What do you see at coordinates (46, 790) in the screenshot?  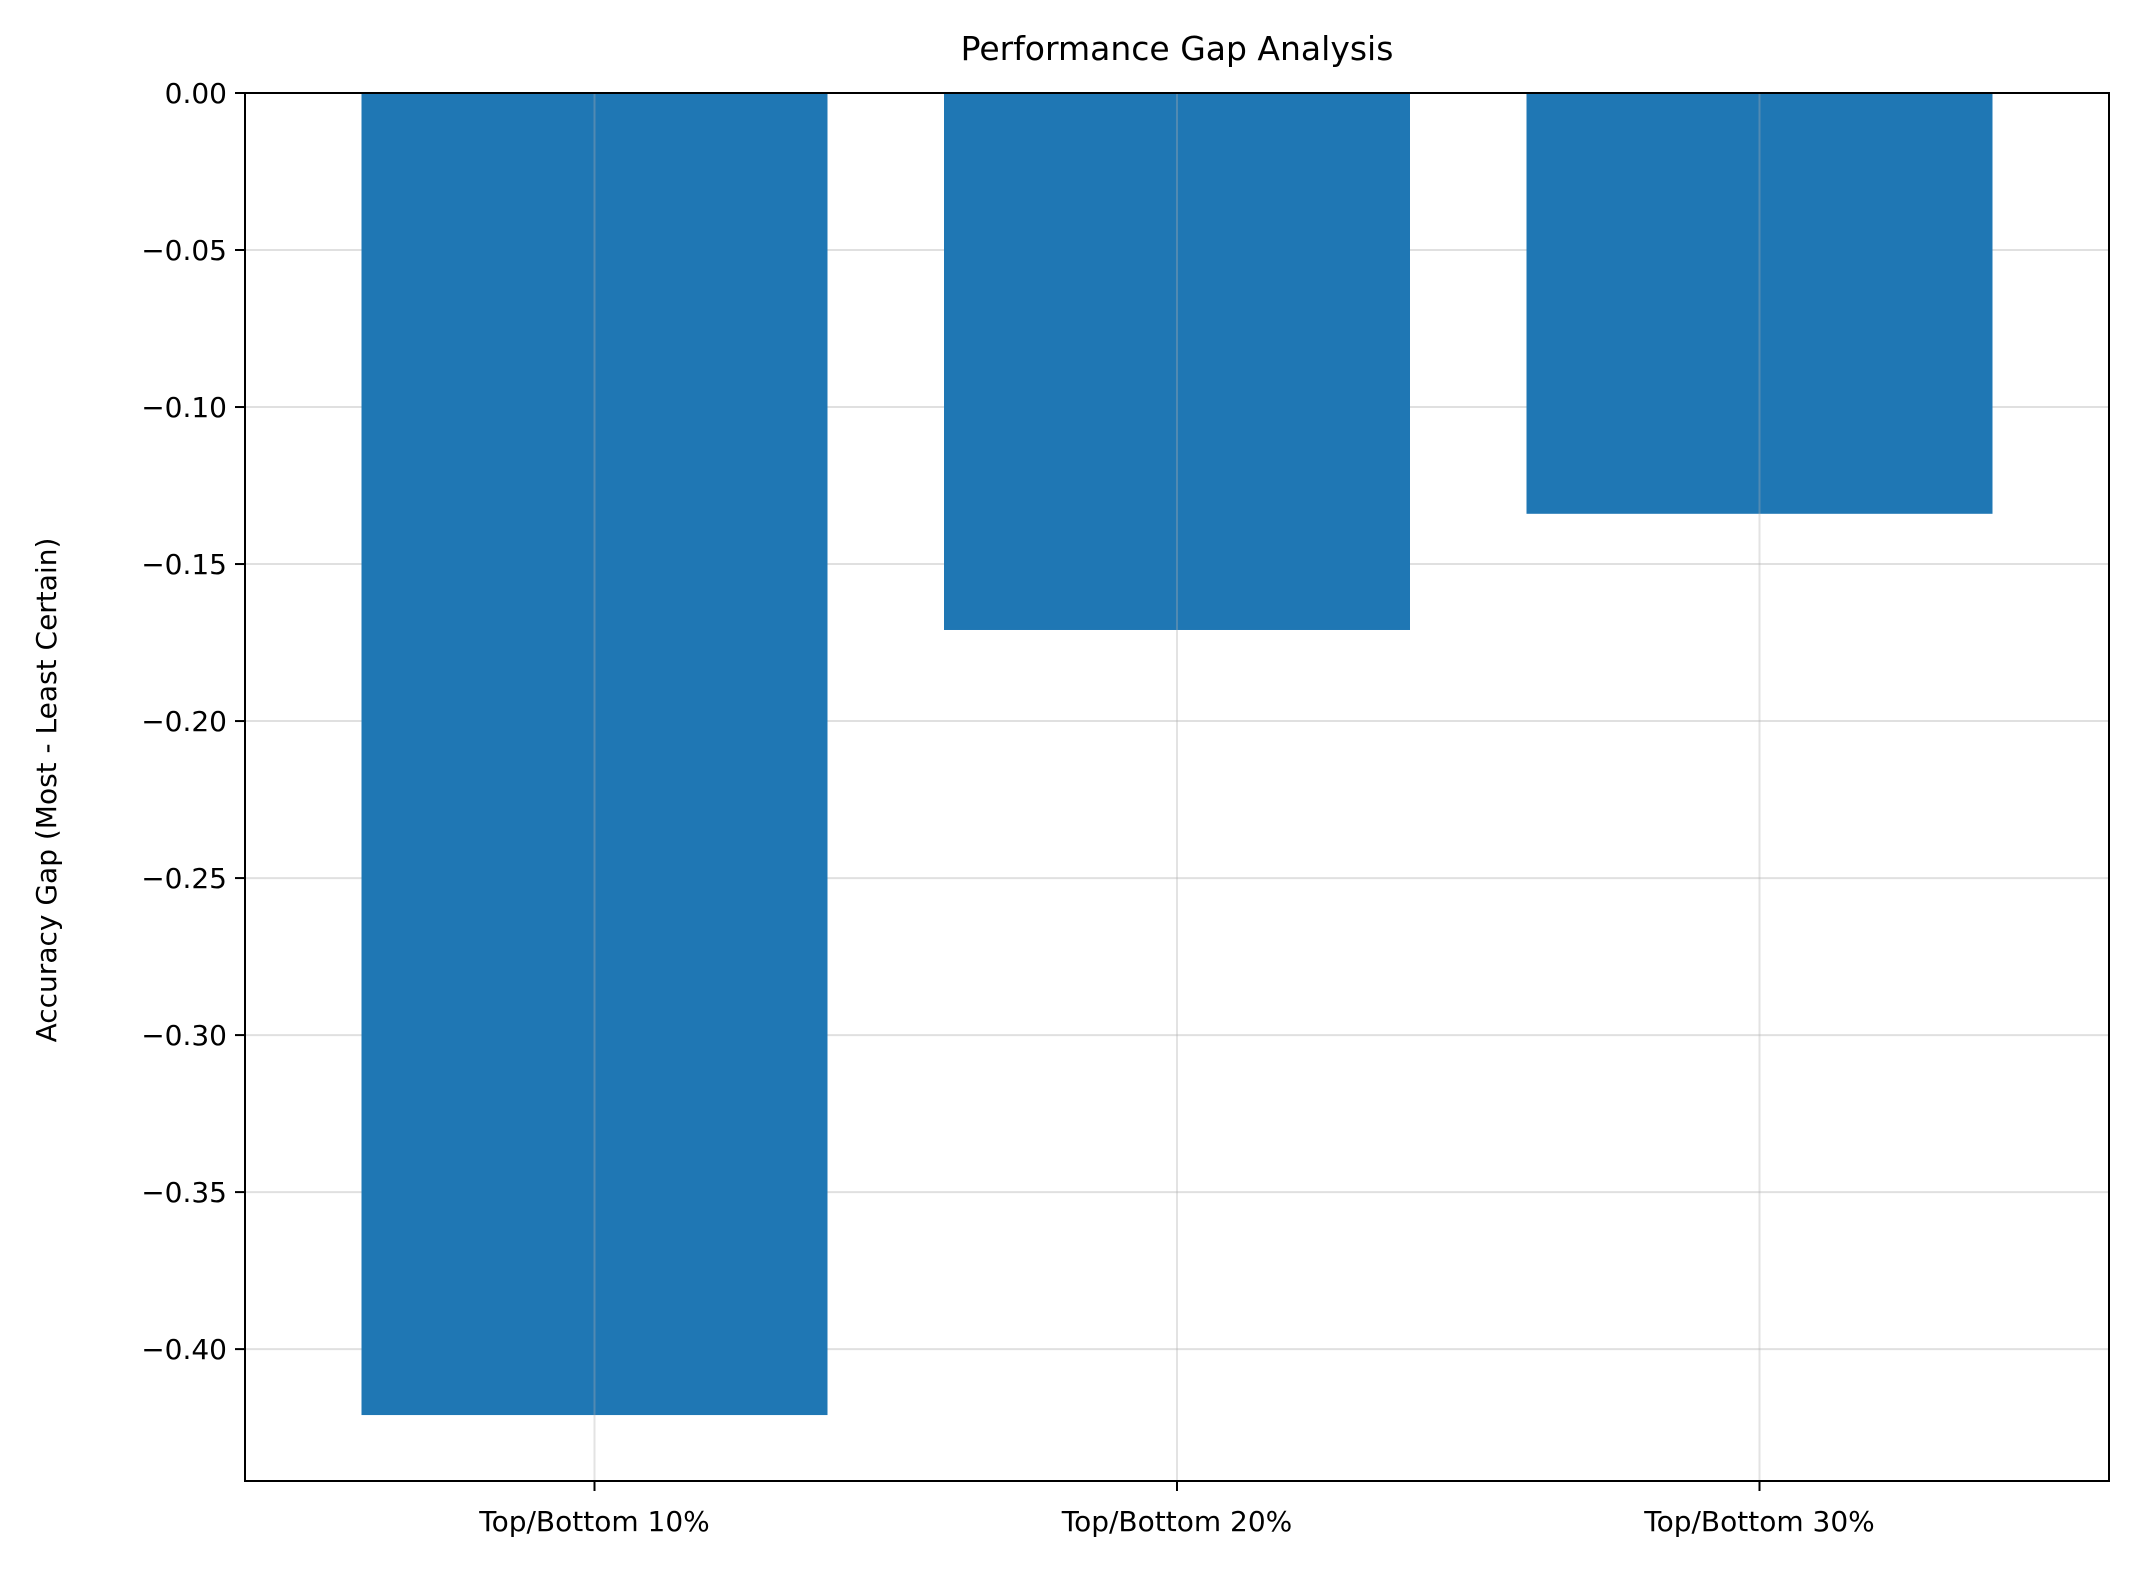 I see `y-axis-label: Accuracy Gap (Most - Least Certain)` at bounding box center [46, 790].